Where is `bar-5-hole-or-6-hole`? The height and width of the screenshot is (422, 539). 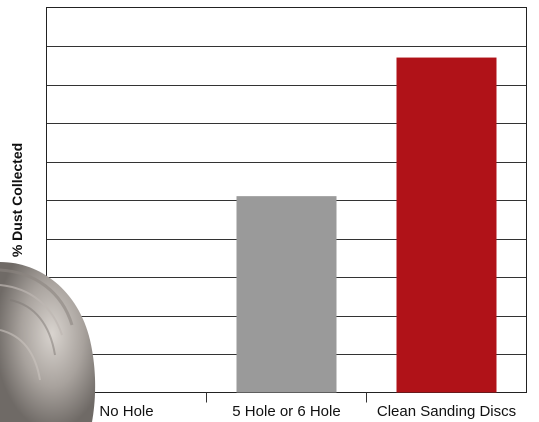 bar-5-hole-or-6-hole is located at coordinates (286, 294).